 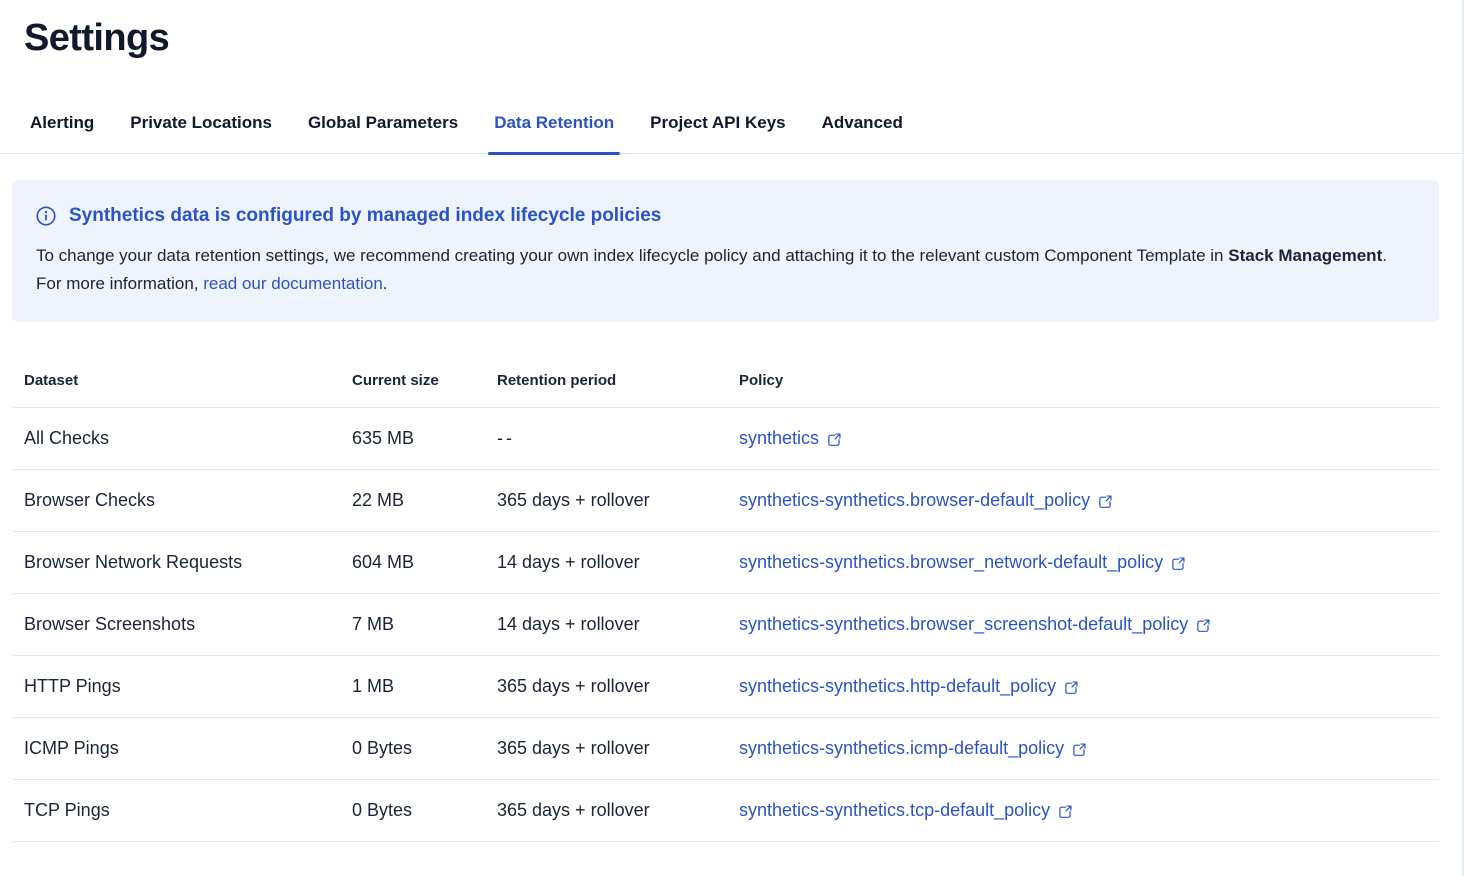 I want to click on tab-alerting: Alerting, so click(x=62, y=122).